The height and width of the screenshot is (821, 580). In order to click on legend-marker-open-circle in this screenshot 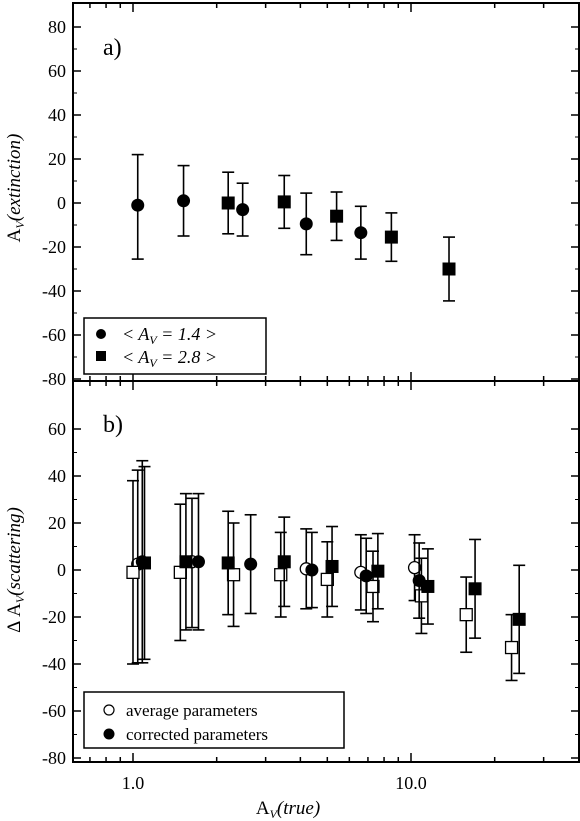, I will do `click(109, 710)`.